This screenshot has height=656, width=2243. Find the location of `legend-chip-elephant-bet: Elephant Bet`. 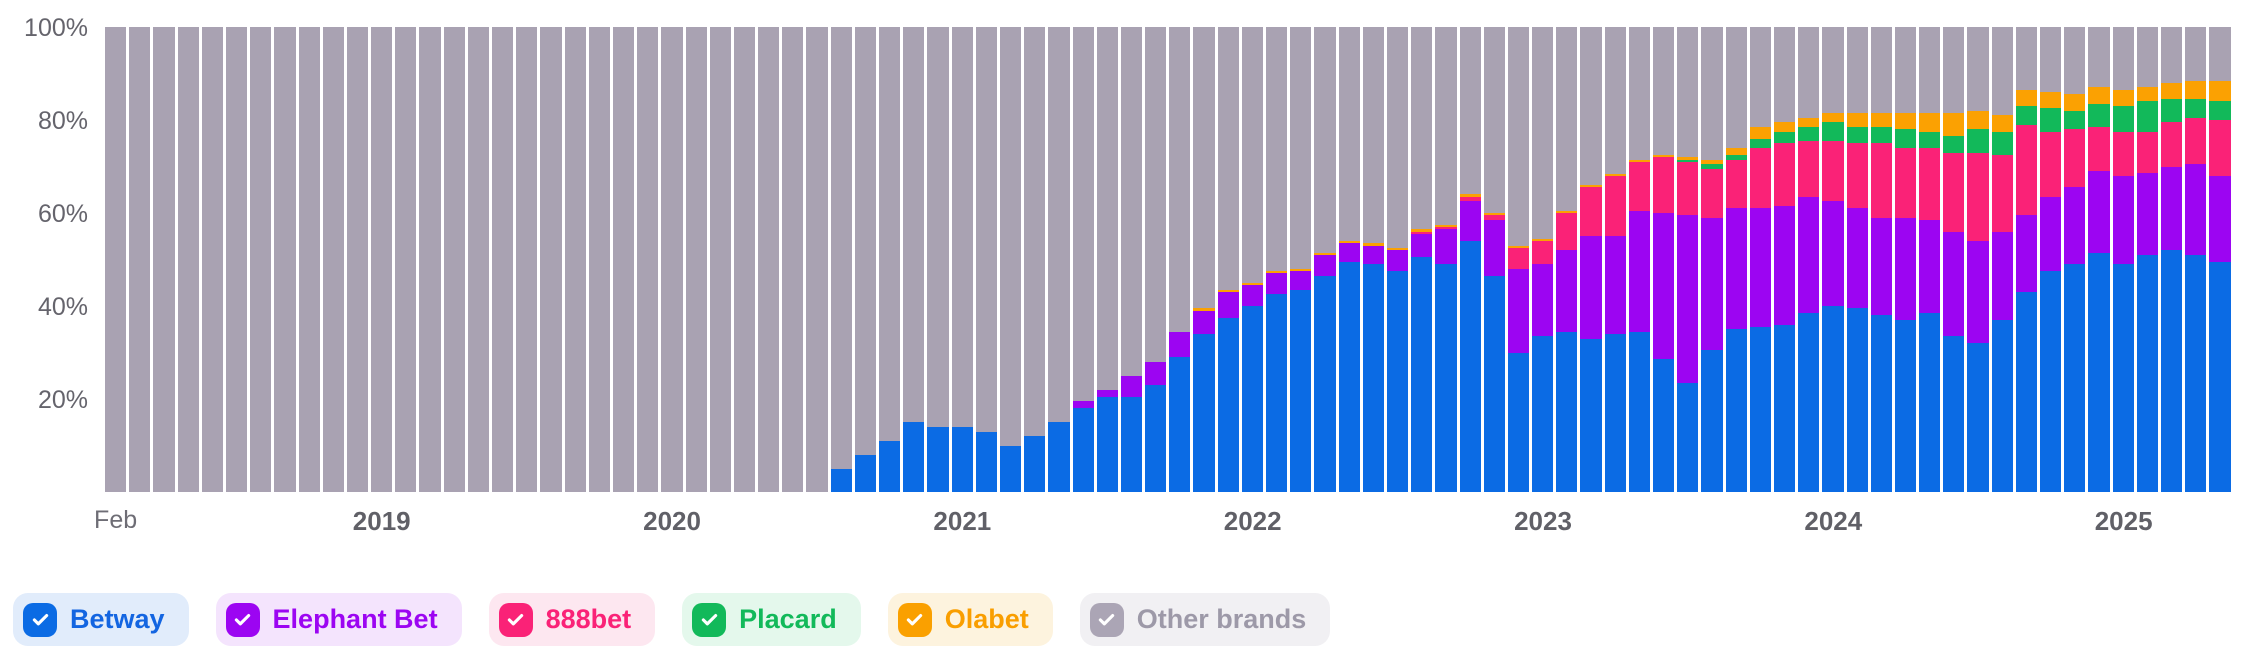

legend-chip-elephant-bet: Elephant Bet is located at coordinates (338, 619).